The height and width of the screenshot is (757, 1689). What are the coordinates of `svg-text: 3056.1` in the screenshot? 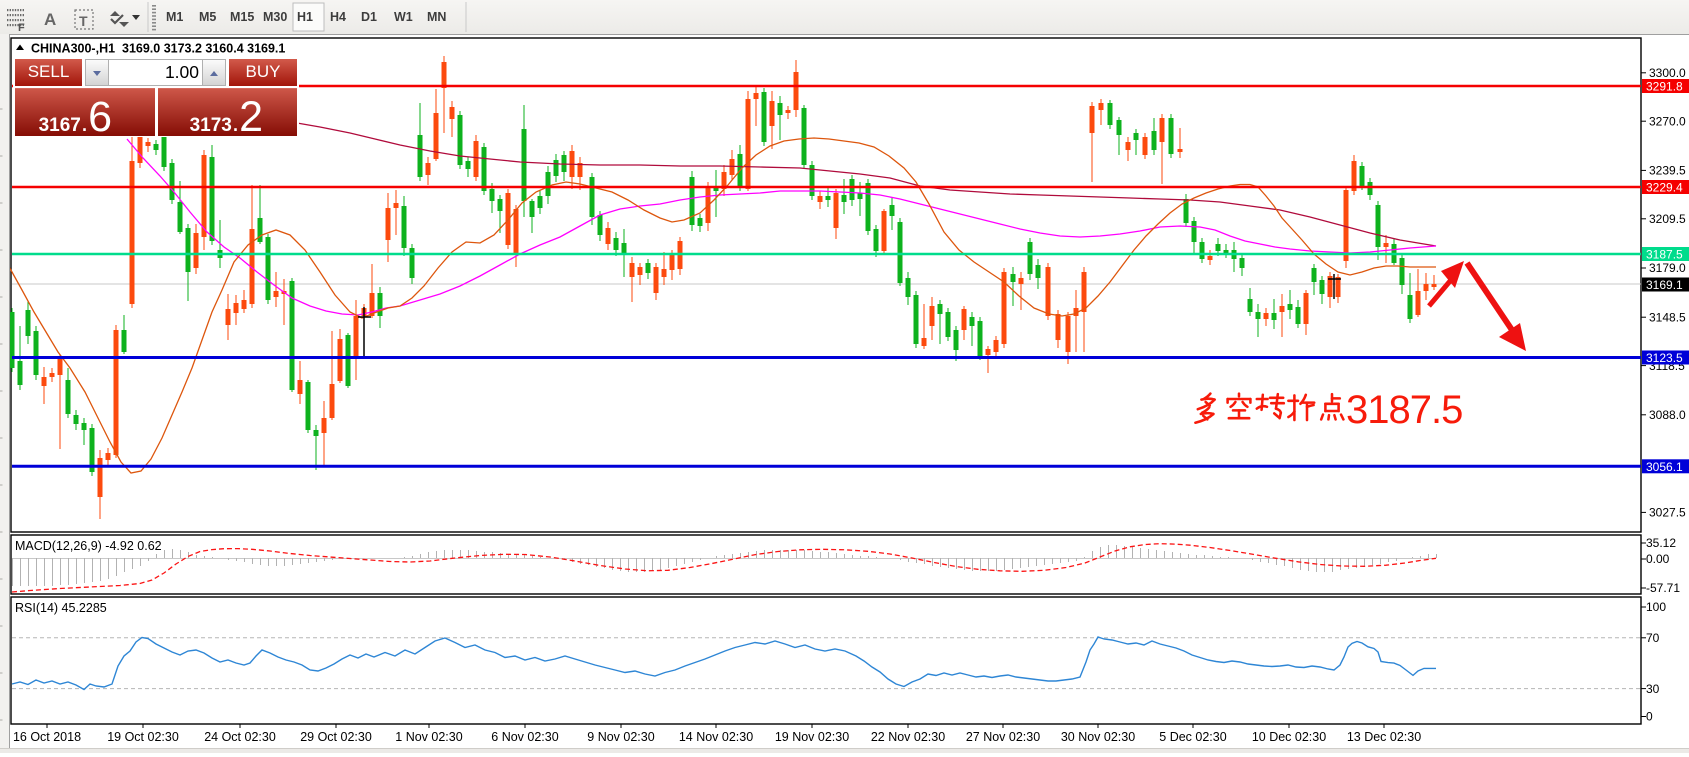 It's located at (1664, 467).